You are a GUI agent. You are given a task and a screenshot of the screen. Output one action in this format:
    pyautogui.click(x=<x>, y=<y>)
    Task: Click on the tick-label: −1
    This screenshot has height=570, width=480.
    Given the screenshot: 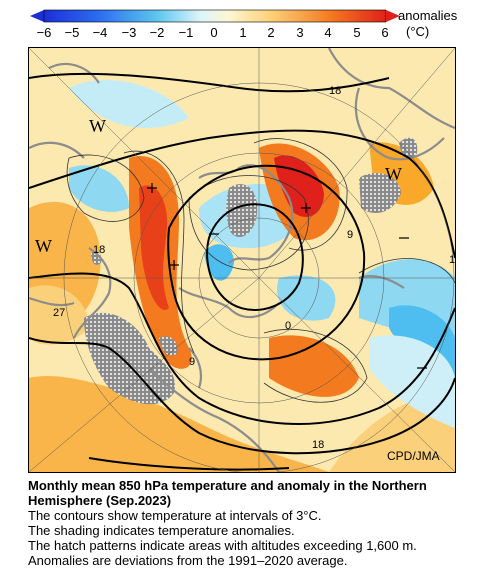 What is the action you would take?
    pyautogui.click(x=186, y=32)
    